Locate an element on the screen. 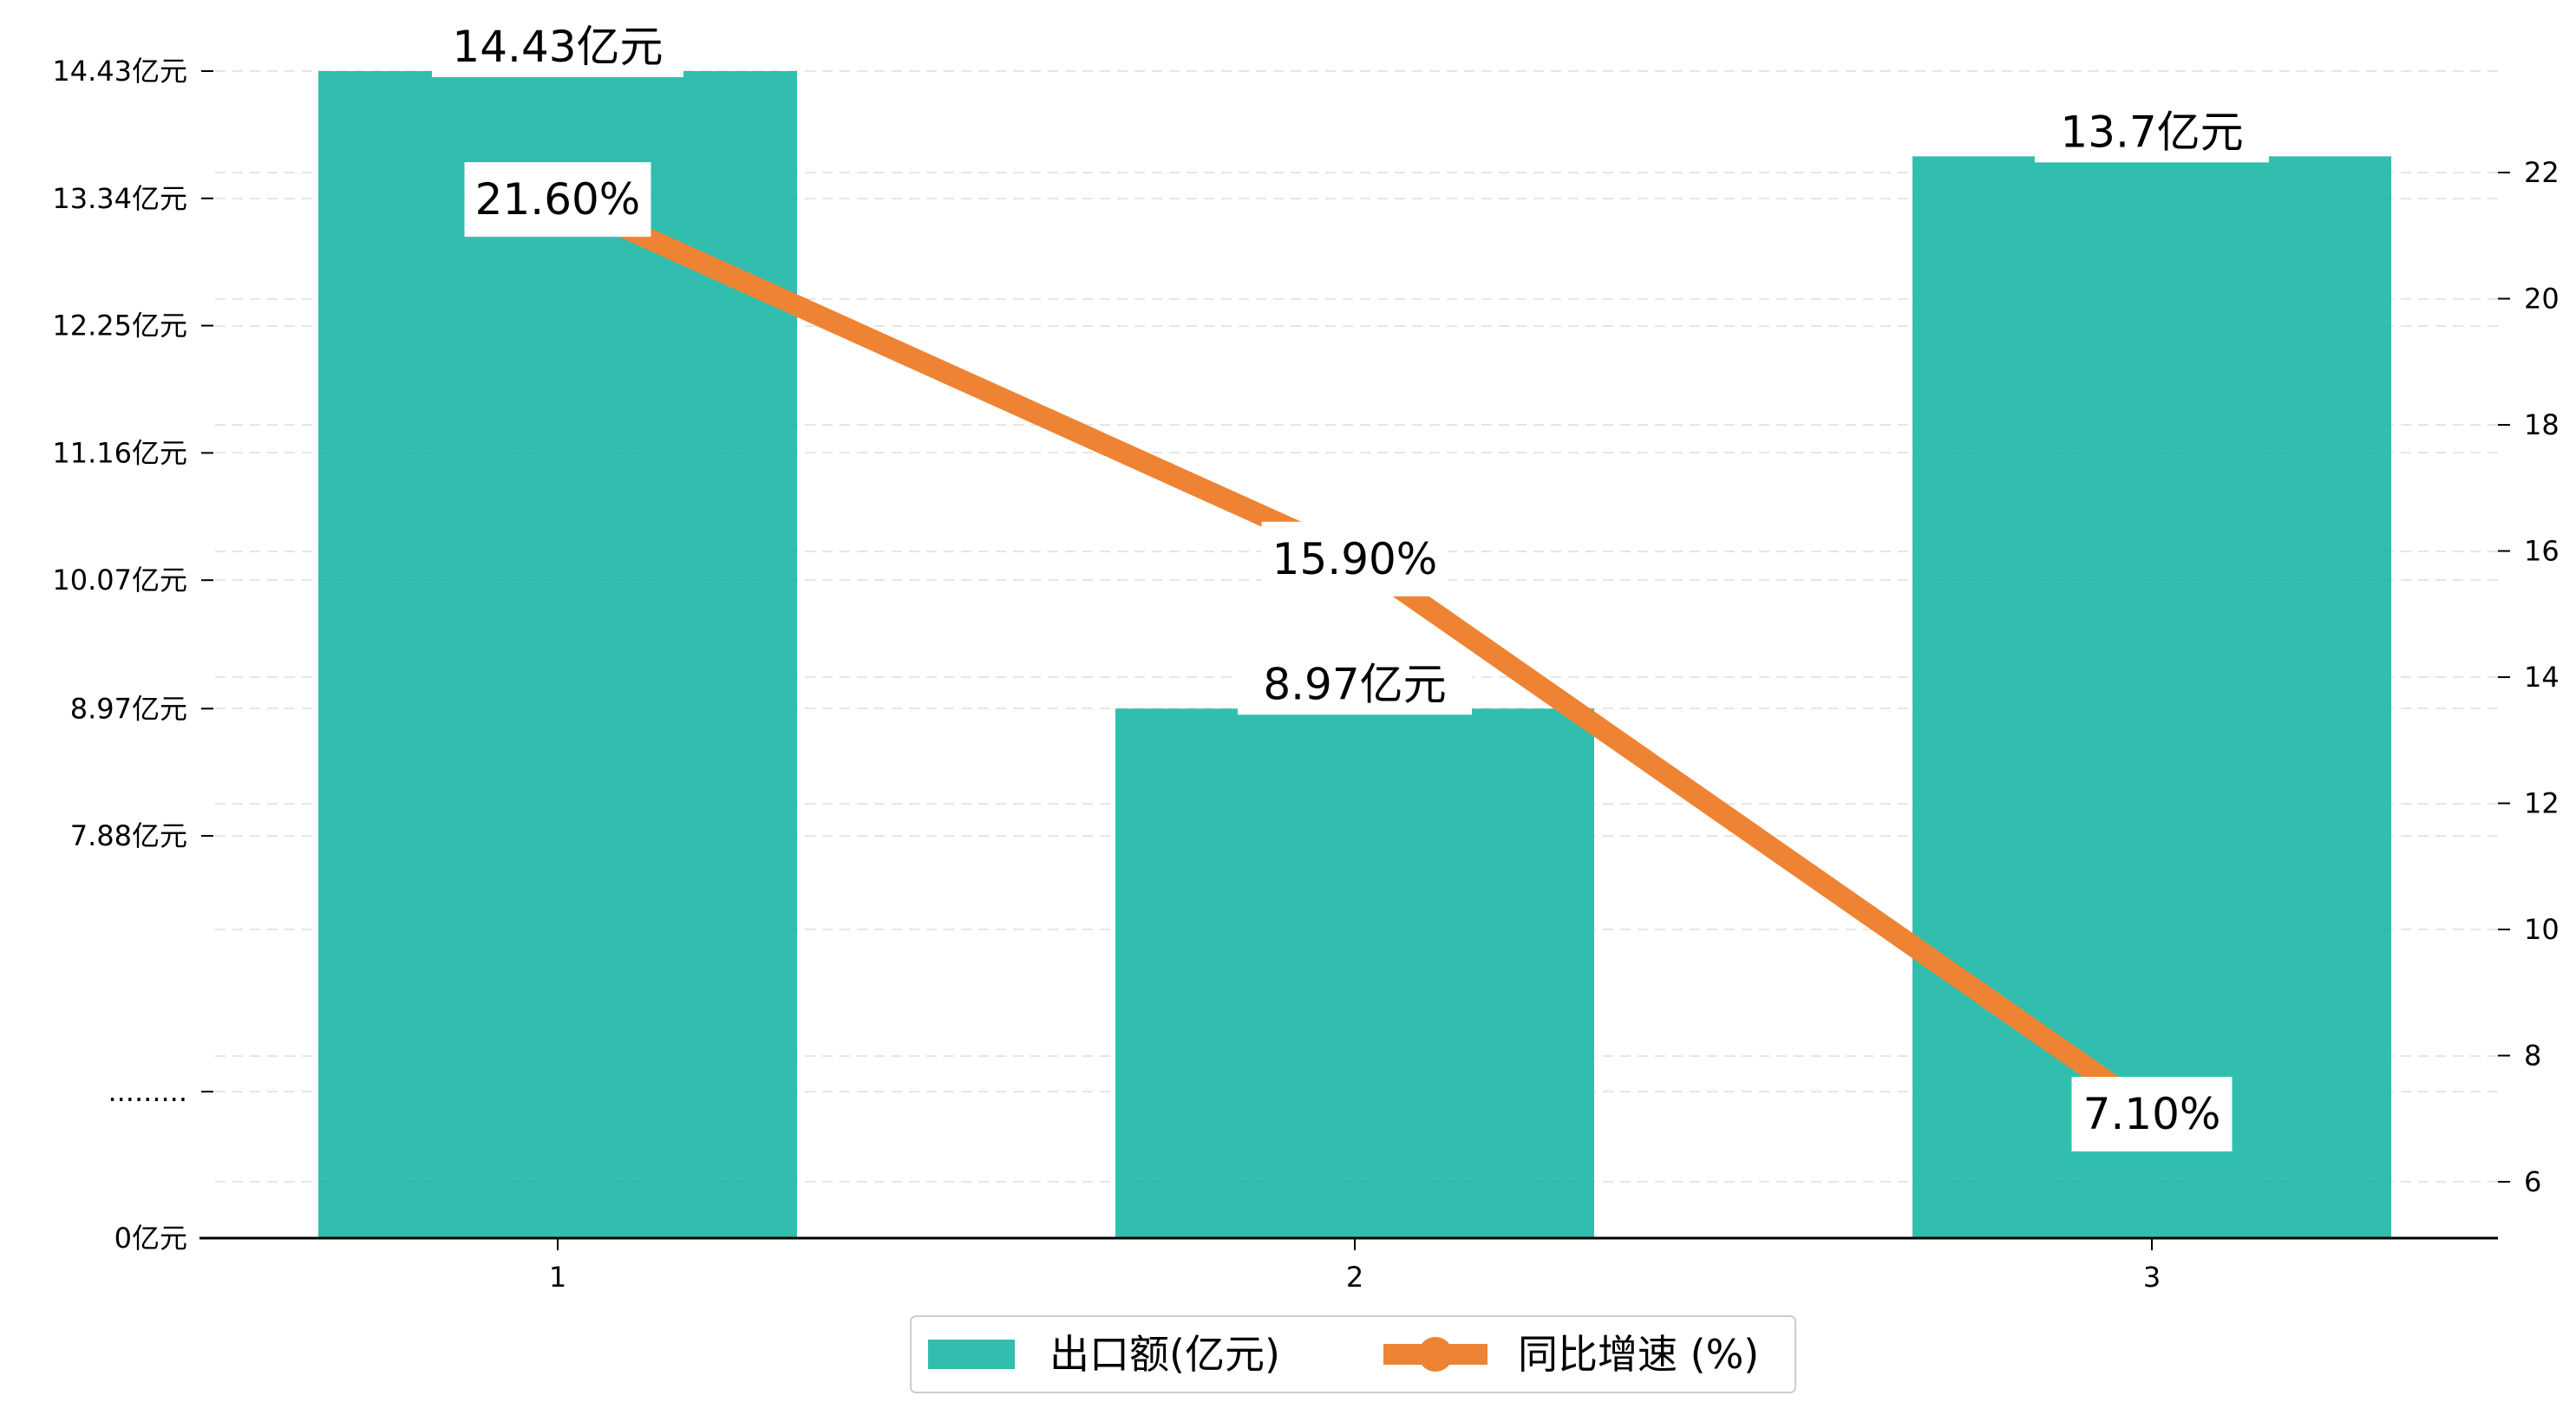  legend: 出口额(亿元) 同比增速 (%) is located at coordinates (1353, 1354).